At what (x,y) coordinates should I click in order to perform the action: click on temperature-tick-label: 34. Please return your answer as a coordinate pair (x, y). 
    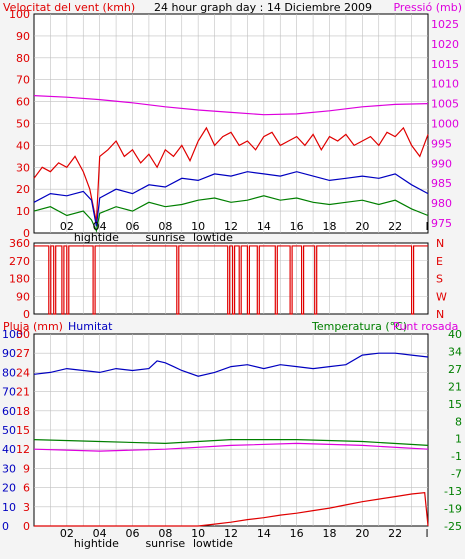
    Looking at the image, I should click on (455, 351).